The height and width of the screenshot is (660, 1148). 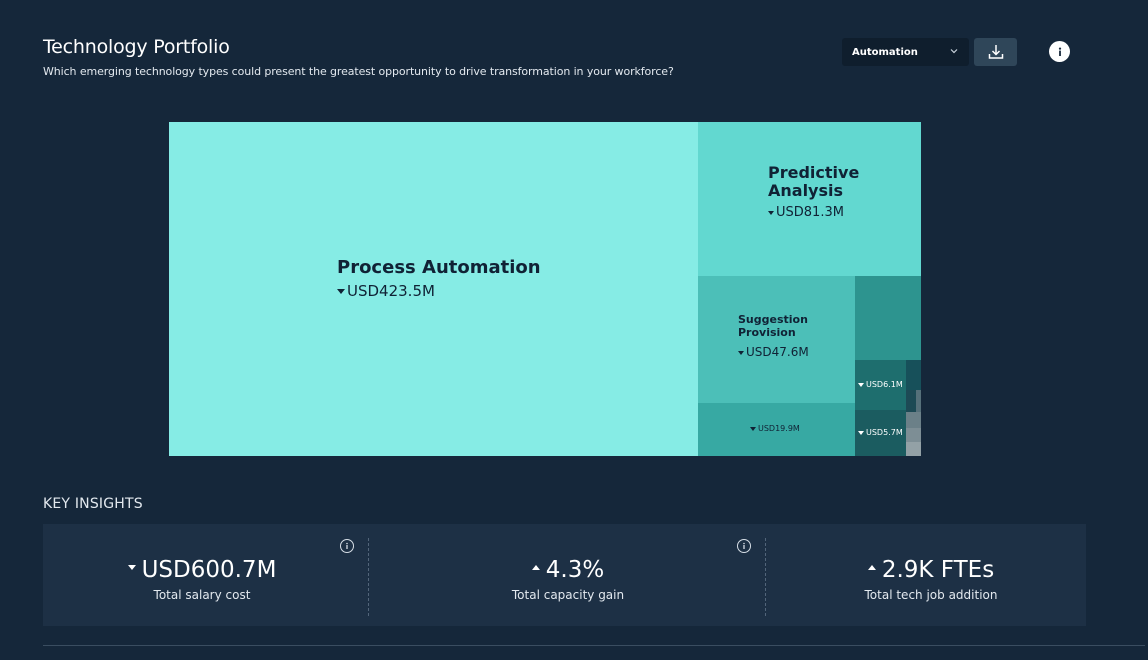 What do you see at coordinates (568, 570) in the screenshot?
I see `kpi-value: 4.3%` at bounding box center [568, 570].